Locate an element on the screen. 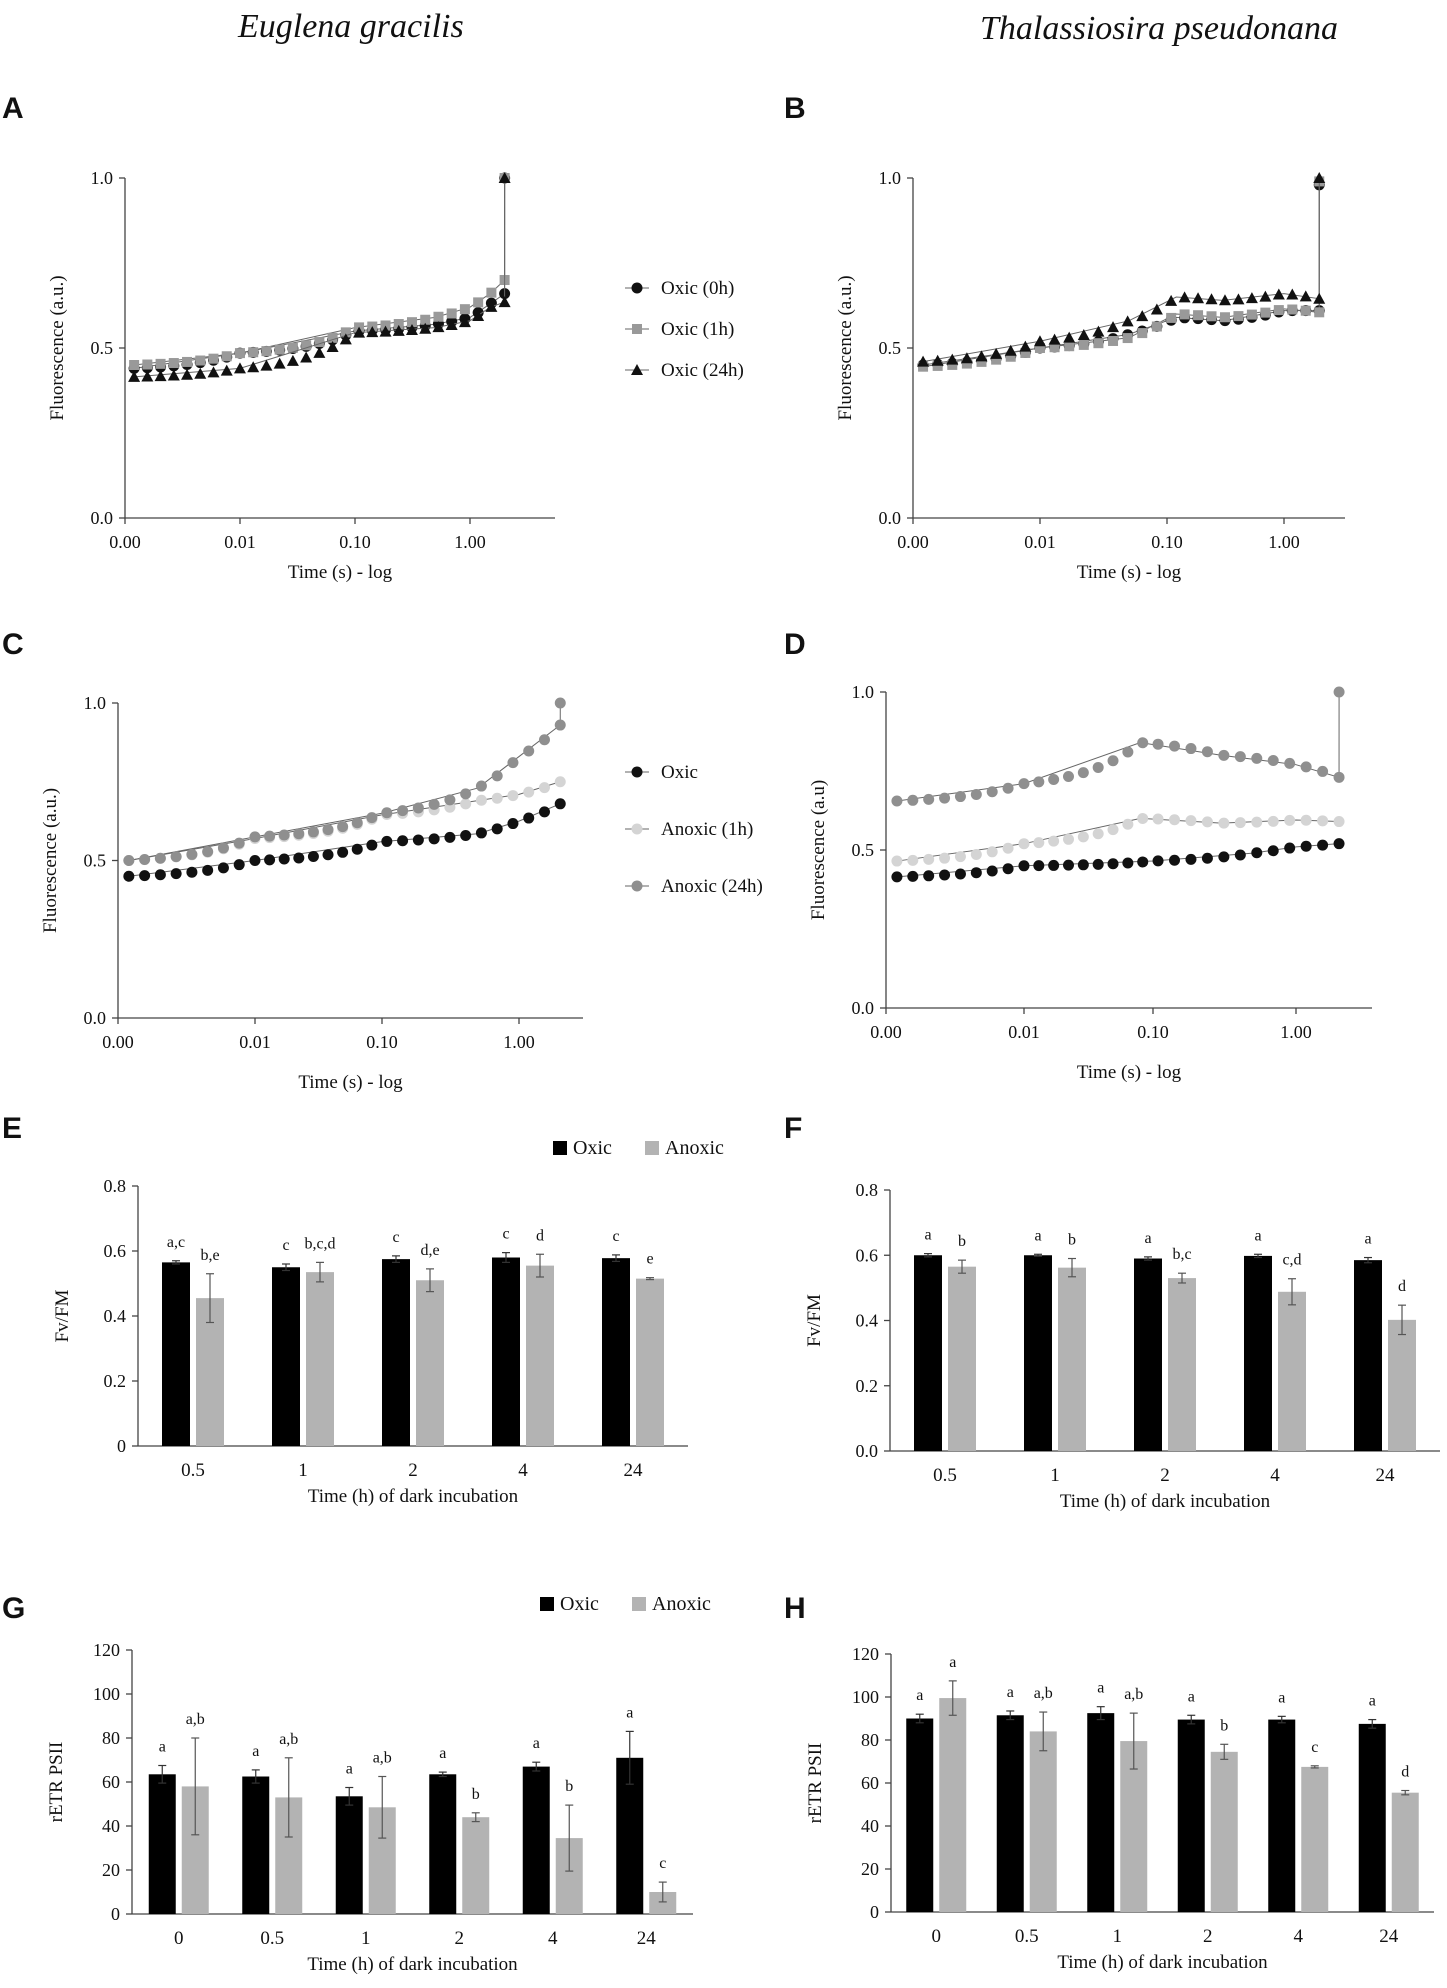  chart-g-bar-oxic is located at coordinates (162, 1844).